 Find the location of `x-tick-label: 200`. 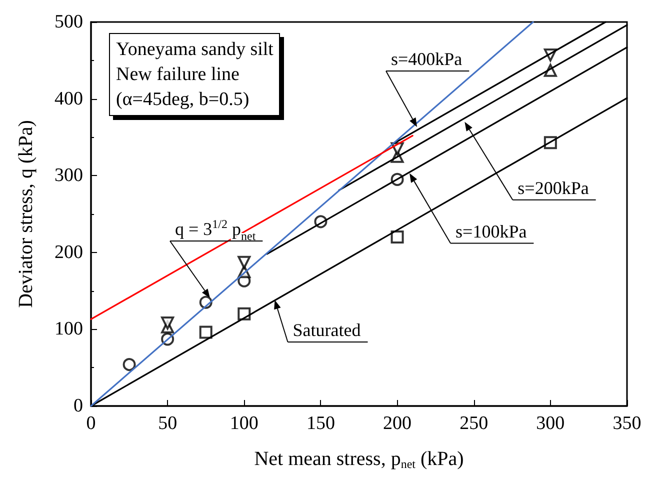

x-tick-label: 200 is located at coordinates (397, 423).